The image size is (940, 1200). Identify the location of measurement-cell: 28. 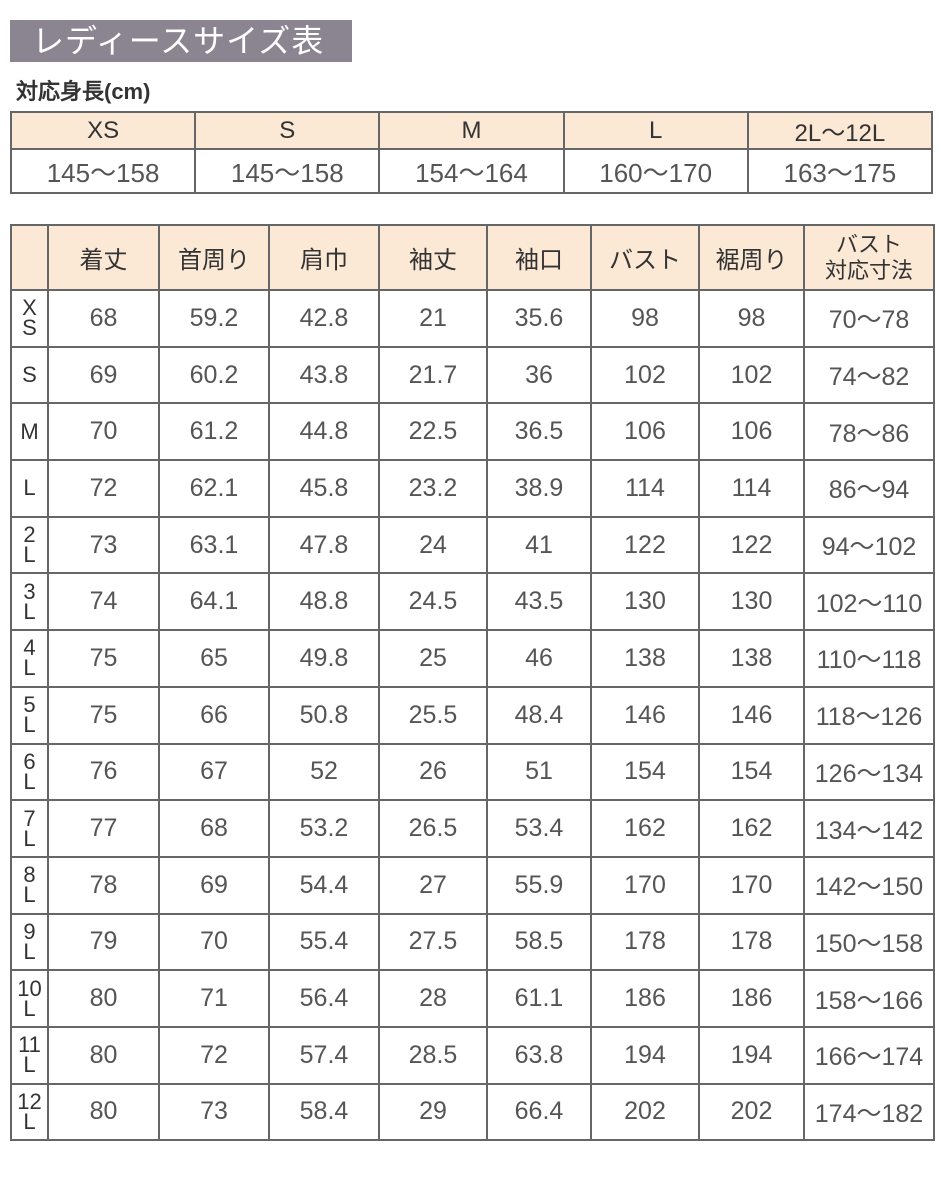
(433, 998).